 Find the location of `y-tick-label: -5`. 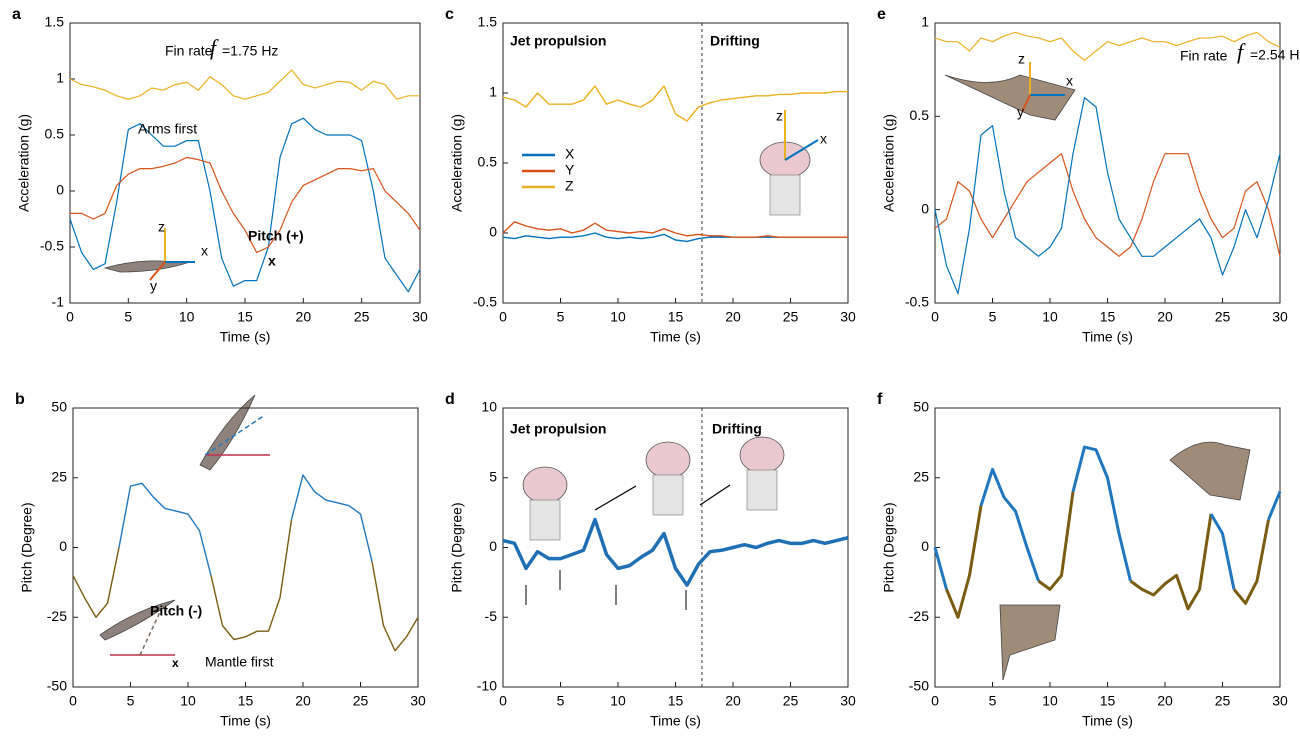

y-tick-label: -5 is located at coordinates (491, 616).